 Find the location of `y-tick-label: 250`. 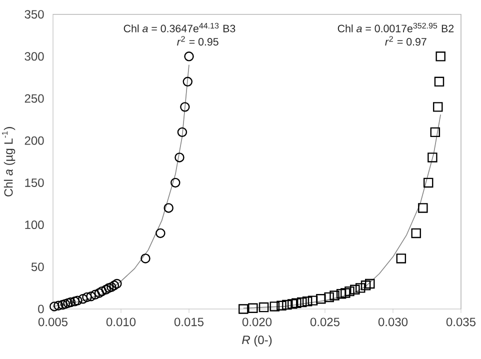

y-tick-label: 250 is located at coordinates (34, 98).